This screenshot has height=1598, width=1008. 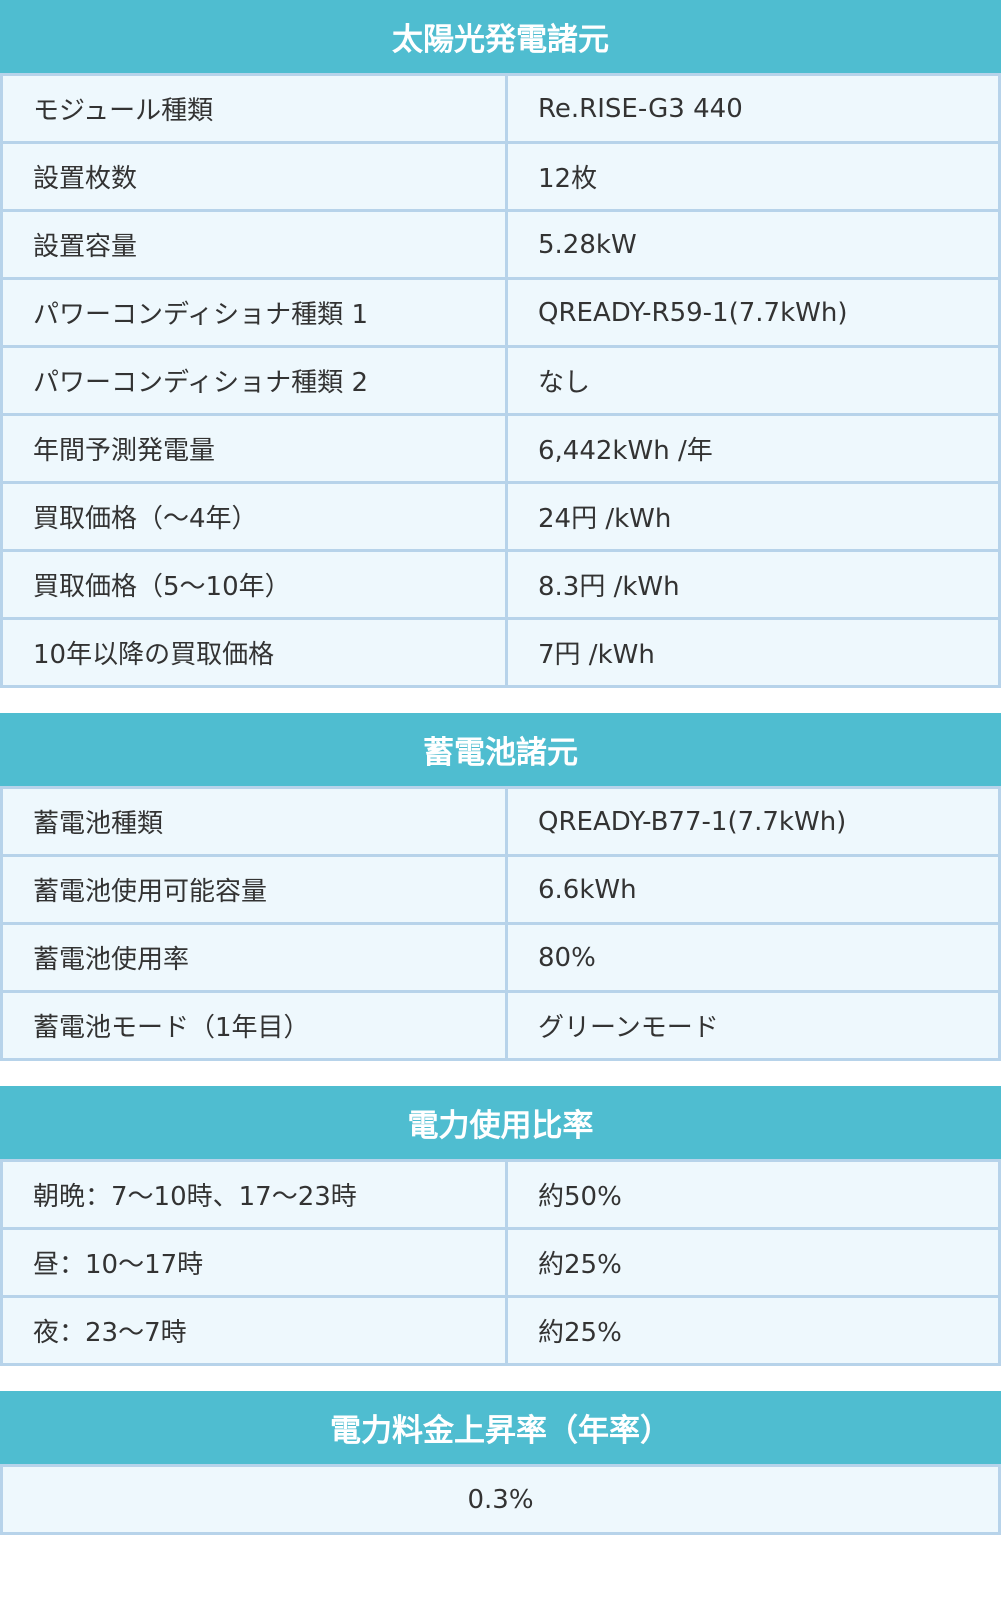 I want to click on row-label: 10年以降の買取価格, so click(x=254, y=652).